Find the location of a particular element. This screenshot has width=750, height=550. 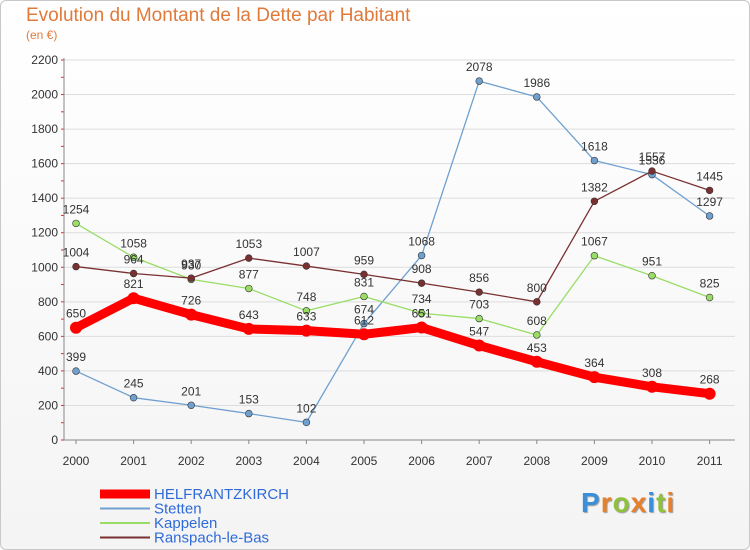

data-label: 831 is located at coordinates (364, 282).